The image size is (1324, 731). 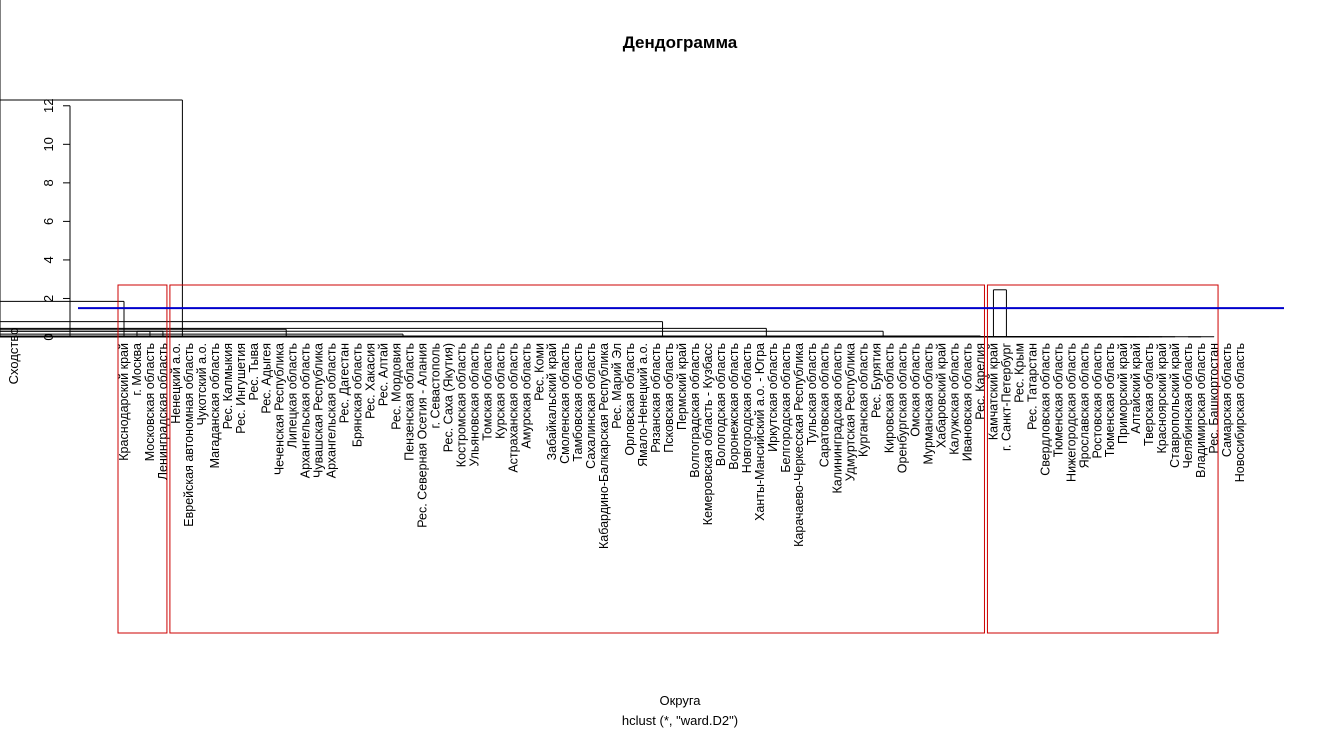 I want to click on leaf-label: Рес. Карелия, so click(x=980, y=381).